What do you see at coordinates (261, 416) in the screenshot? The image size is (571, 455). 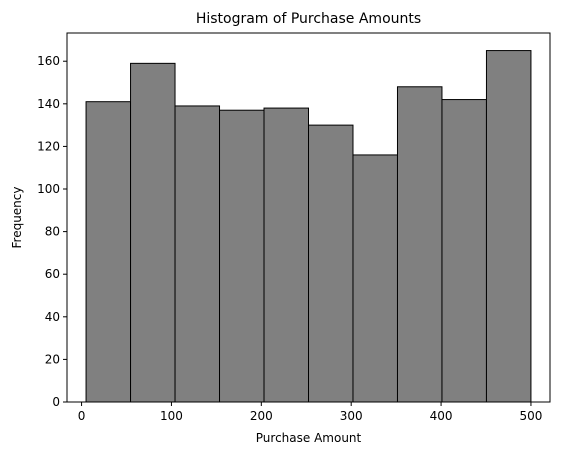 I see `x-tick-label: 200` at bounding box center [261, 416].